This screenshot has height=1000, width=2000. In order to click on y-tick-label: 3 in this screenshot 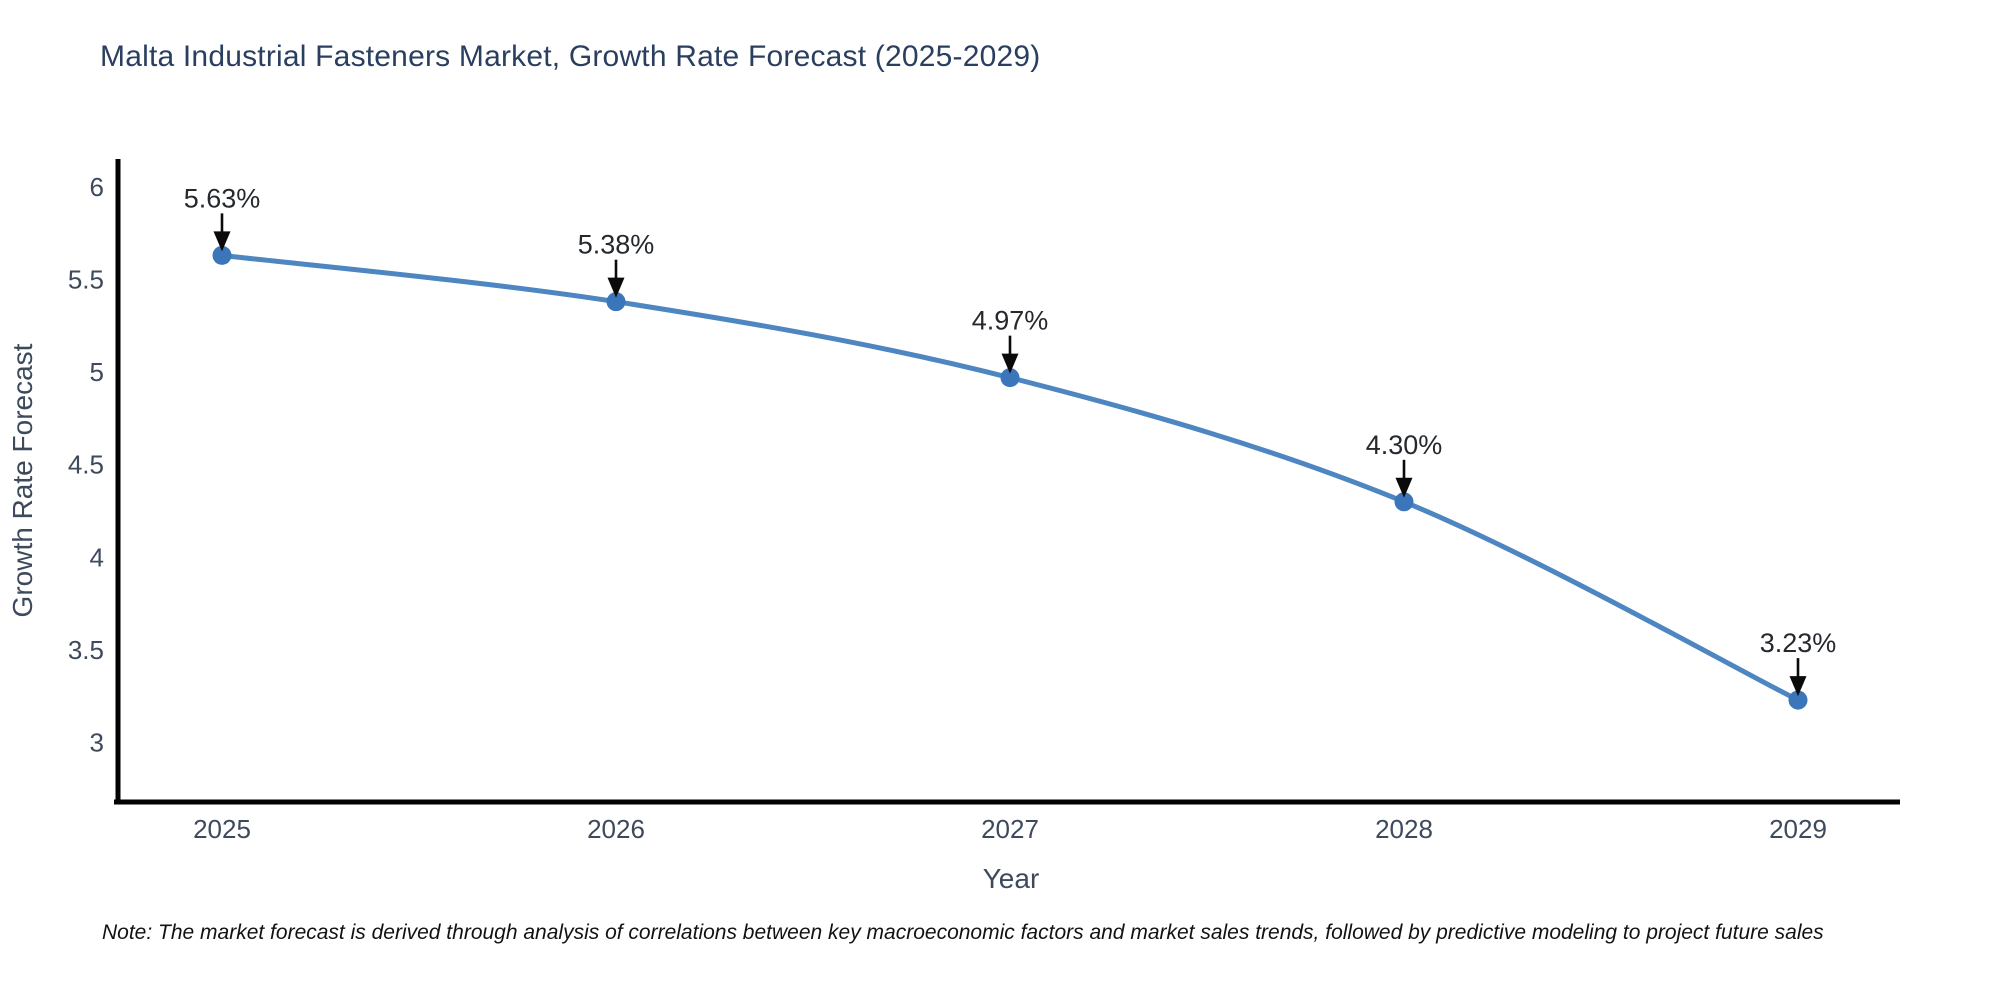, I will do `click(97, 743)`.